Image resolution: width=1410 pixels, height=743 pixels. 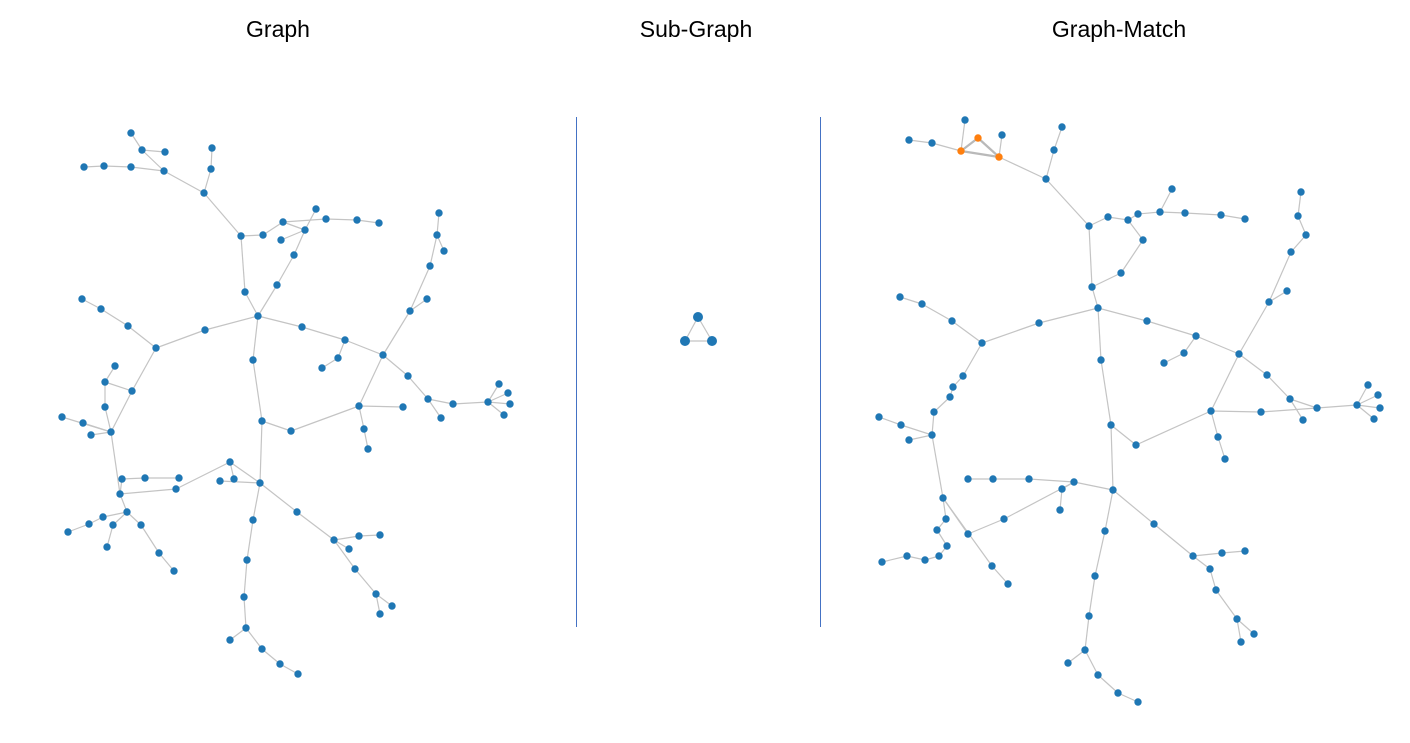 I want to click on graph-title: Graph, so click(x=278, y=29).